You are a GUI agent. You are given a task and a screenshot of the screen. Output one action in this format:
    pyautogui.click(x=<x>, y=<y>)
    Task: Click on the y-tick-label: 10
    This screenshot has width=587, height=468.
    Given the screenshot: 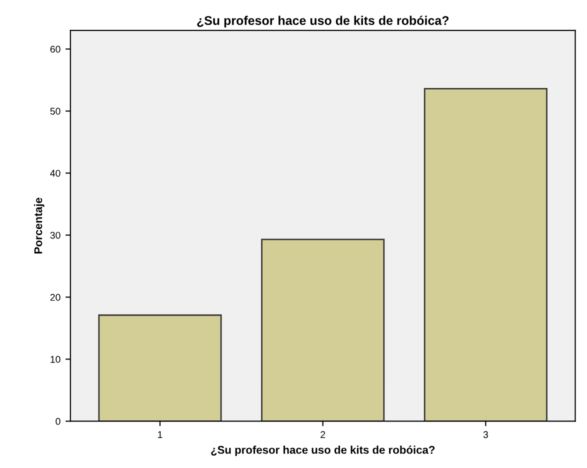 What is the action you would take?
    pyautogui.click(x=55, y=359)
    